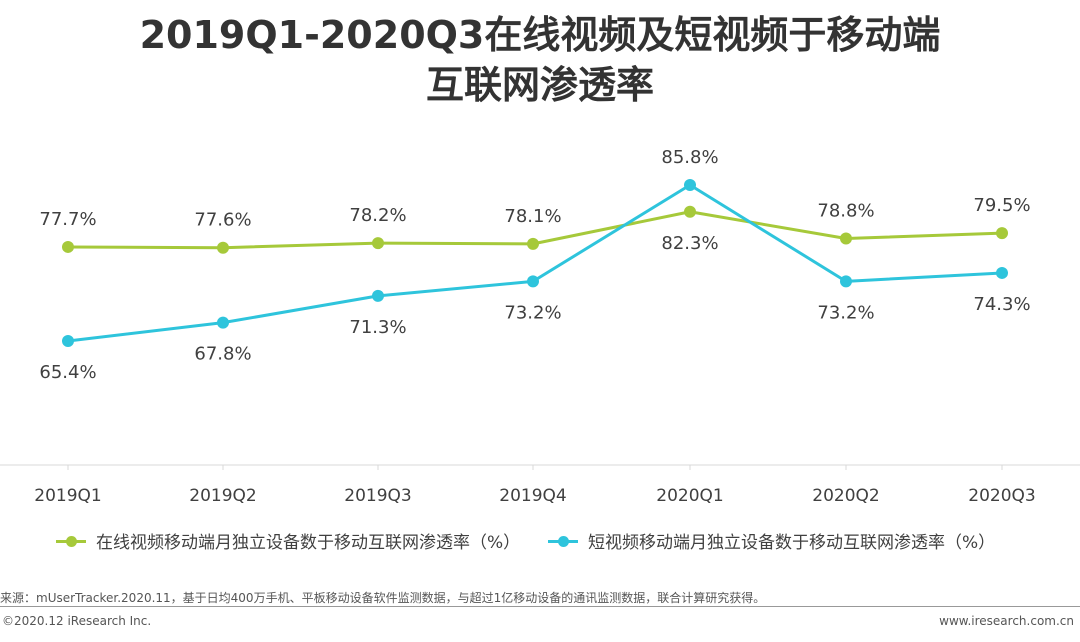 The height and width of the screenshot is (642, 1080). Describe the element at coordinates (1006, 621) in the screenshot. I see `website-link: www.iresearch.com.cn` at that location.